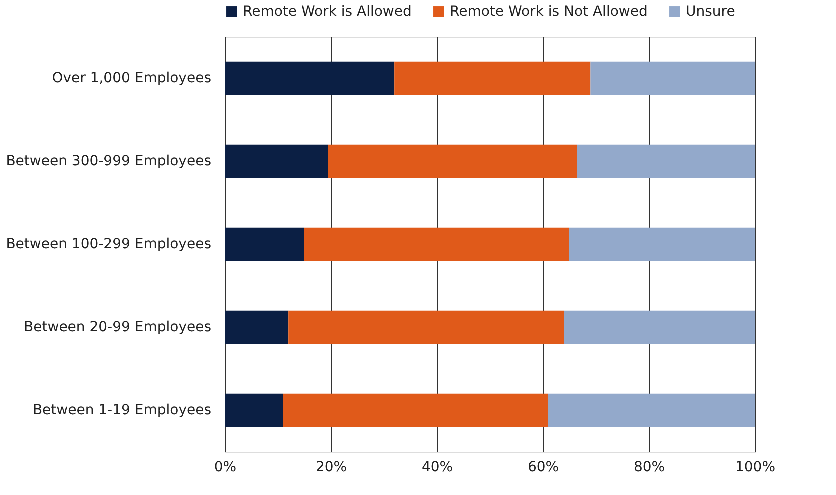  I want to click on x-tick-label: 40%, so click(438, 468).